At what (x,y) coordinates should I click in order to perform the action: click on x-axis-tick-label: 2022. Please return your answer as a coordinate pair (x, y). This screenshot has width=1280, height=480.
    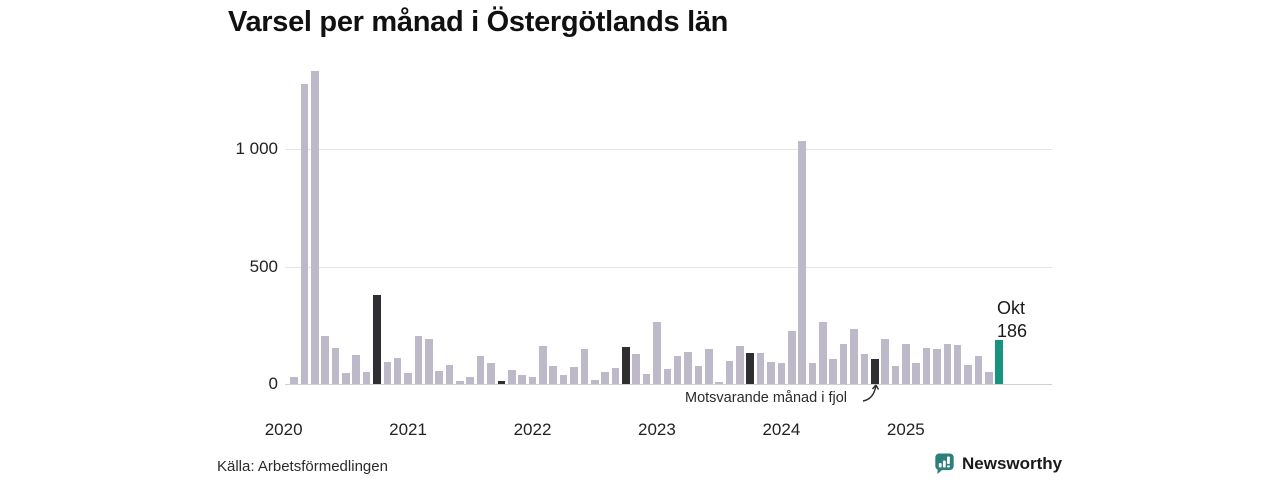
    Looking at the image, I should click on (532, 429).